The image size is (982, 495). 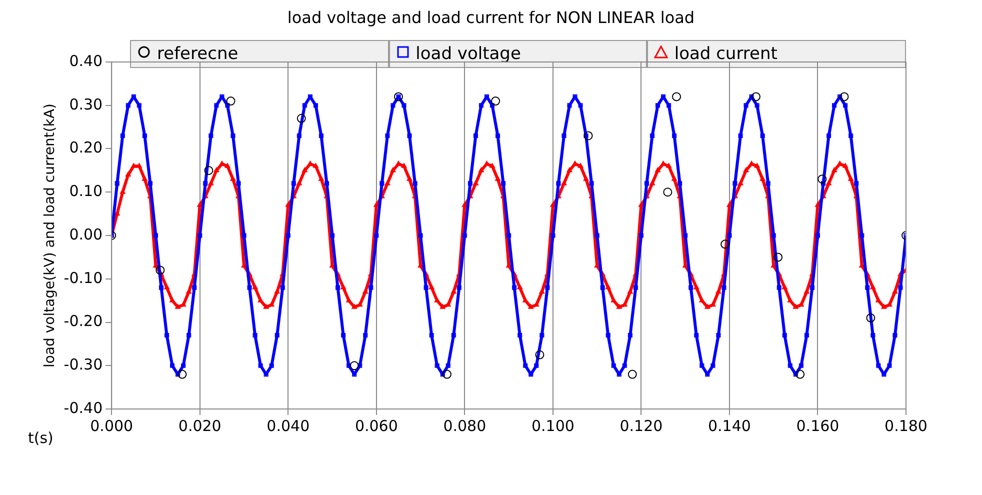 I want to click on x-tick-label: 0.060, so click(x=376, y=425).